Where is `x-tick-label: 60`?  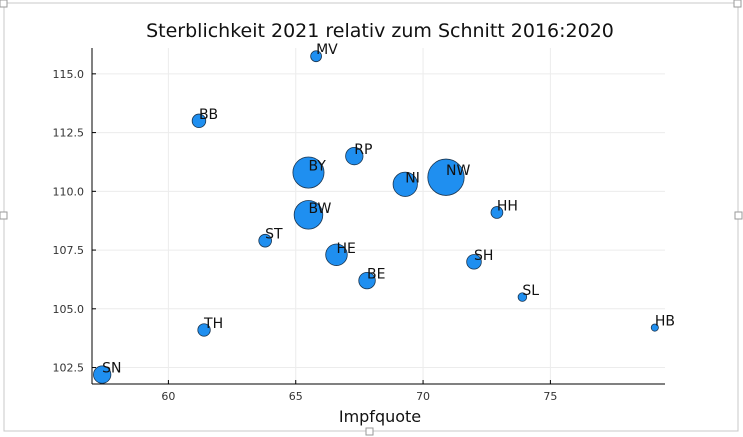
x-tick-label: 60 is located at coordinates (168, 396).